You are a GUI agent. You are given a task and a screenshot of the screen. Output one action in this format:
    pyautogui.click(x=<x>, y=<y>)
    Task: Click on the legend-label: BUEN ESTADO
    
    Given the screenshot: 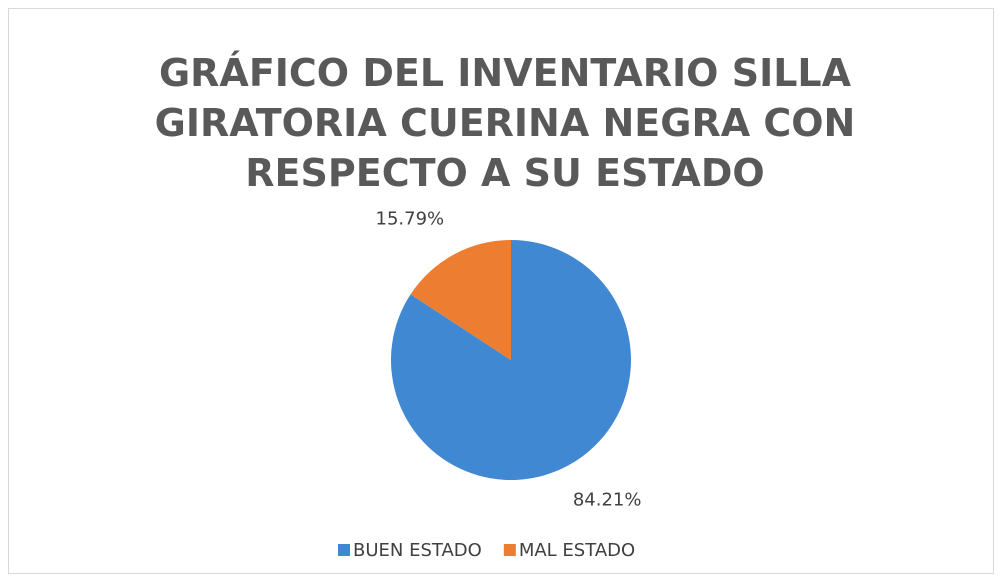 What is the action you would take?
    pyautogui.click(x=417, y=550)
    